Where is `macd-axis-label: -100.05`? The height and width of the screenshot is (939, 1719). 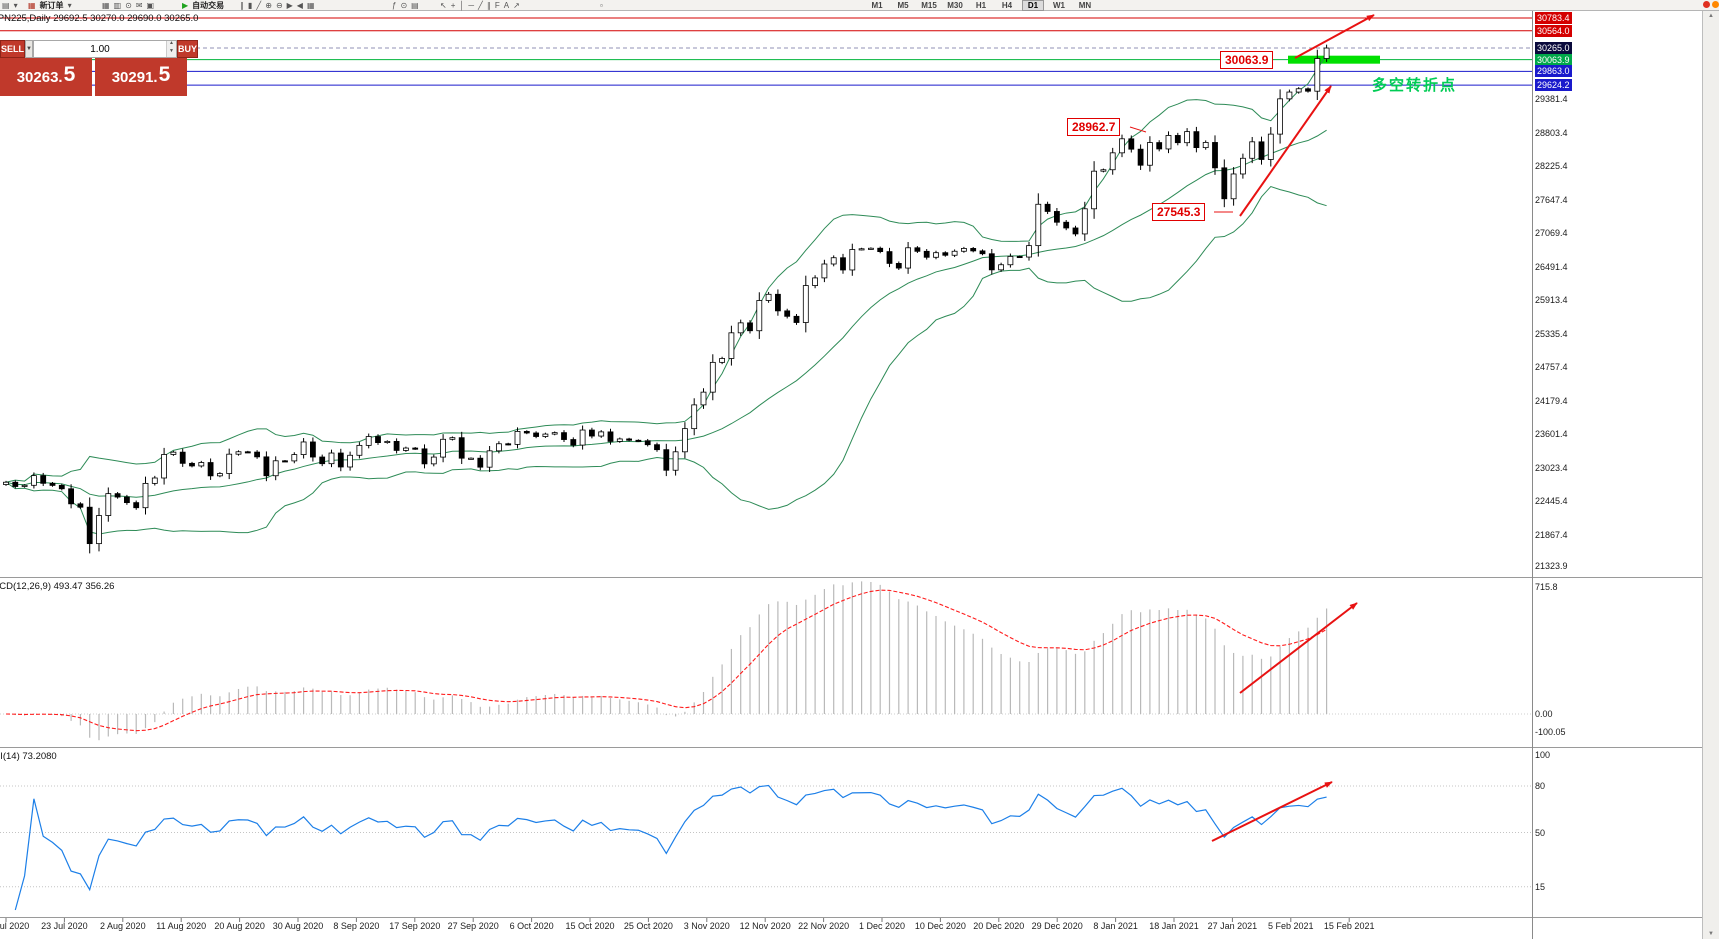 macd-axis-label: -100.05 is located at coordinates (1550, 731).